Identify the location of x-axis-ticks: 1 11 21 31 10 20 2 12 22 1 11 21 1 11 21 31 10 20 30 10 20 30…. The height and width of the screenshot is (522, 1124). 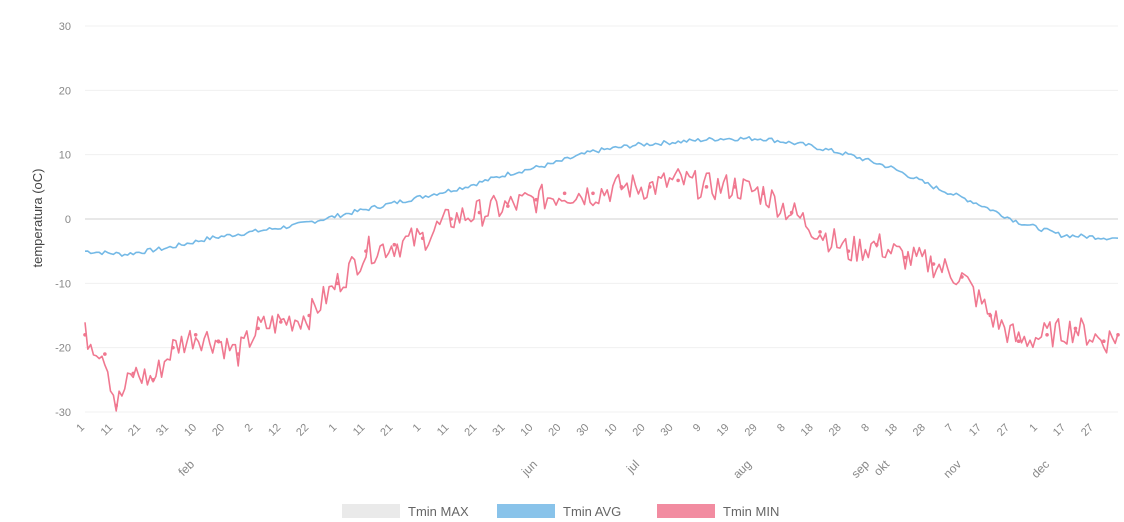
(585, 430).